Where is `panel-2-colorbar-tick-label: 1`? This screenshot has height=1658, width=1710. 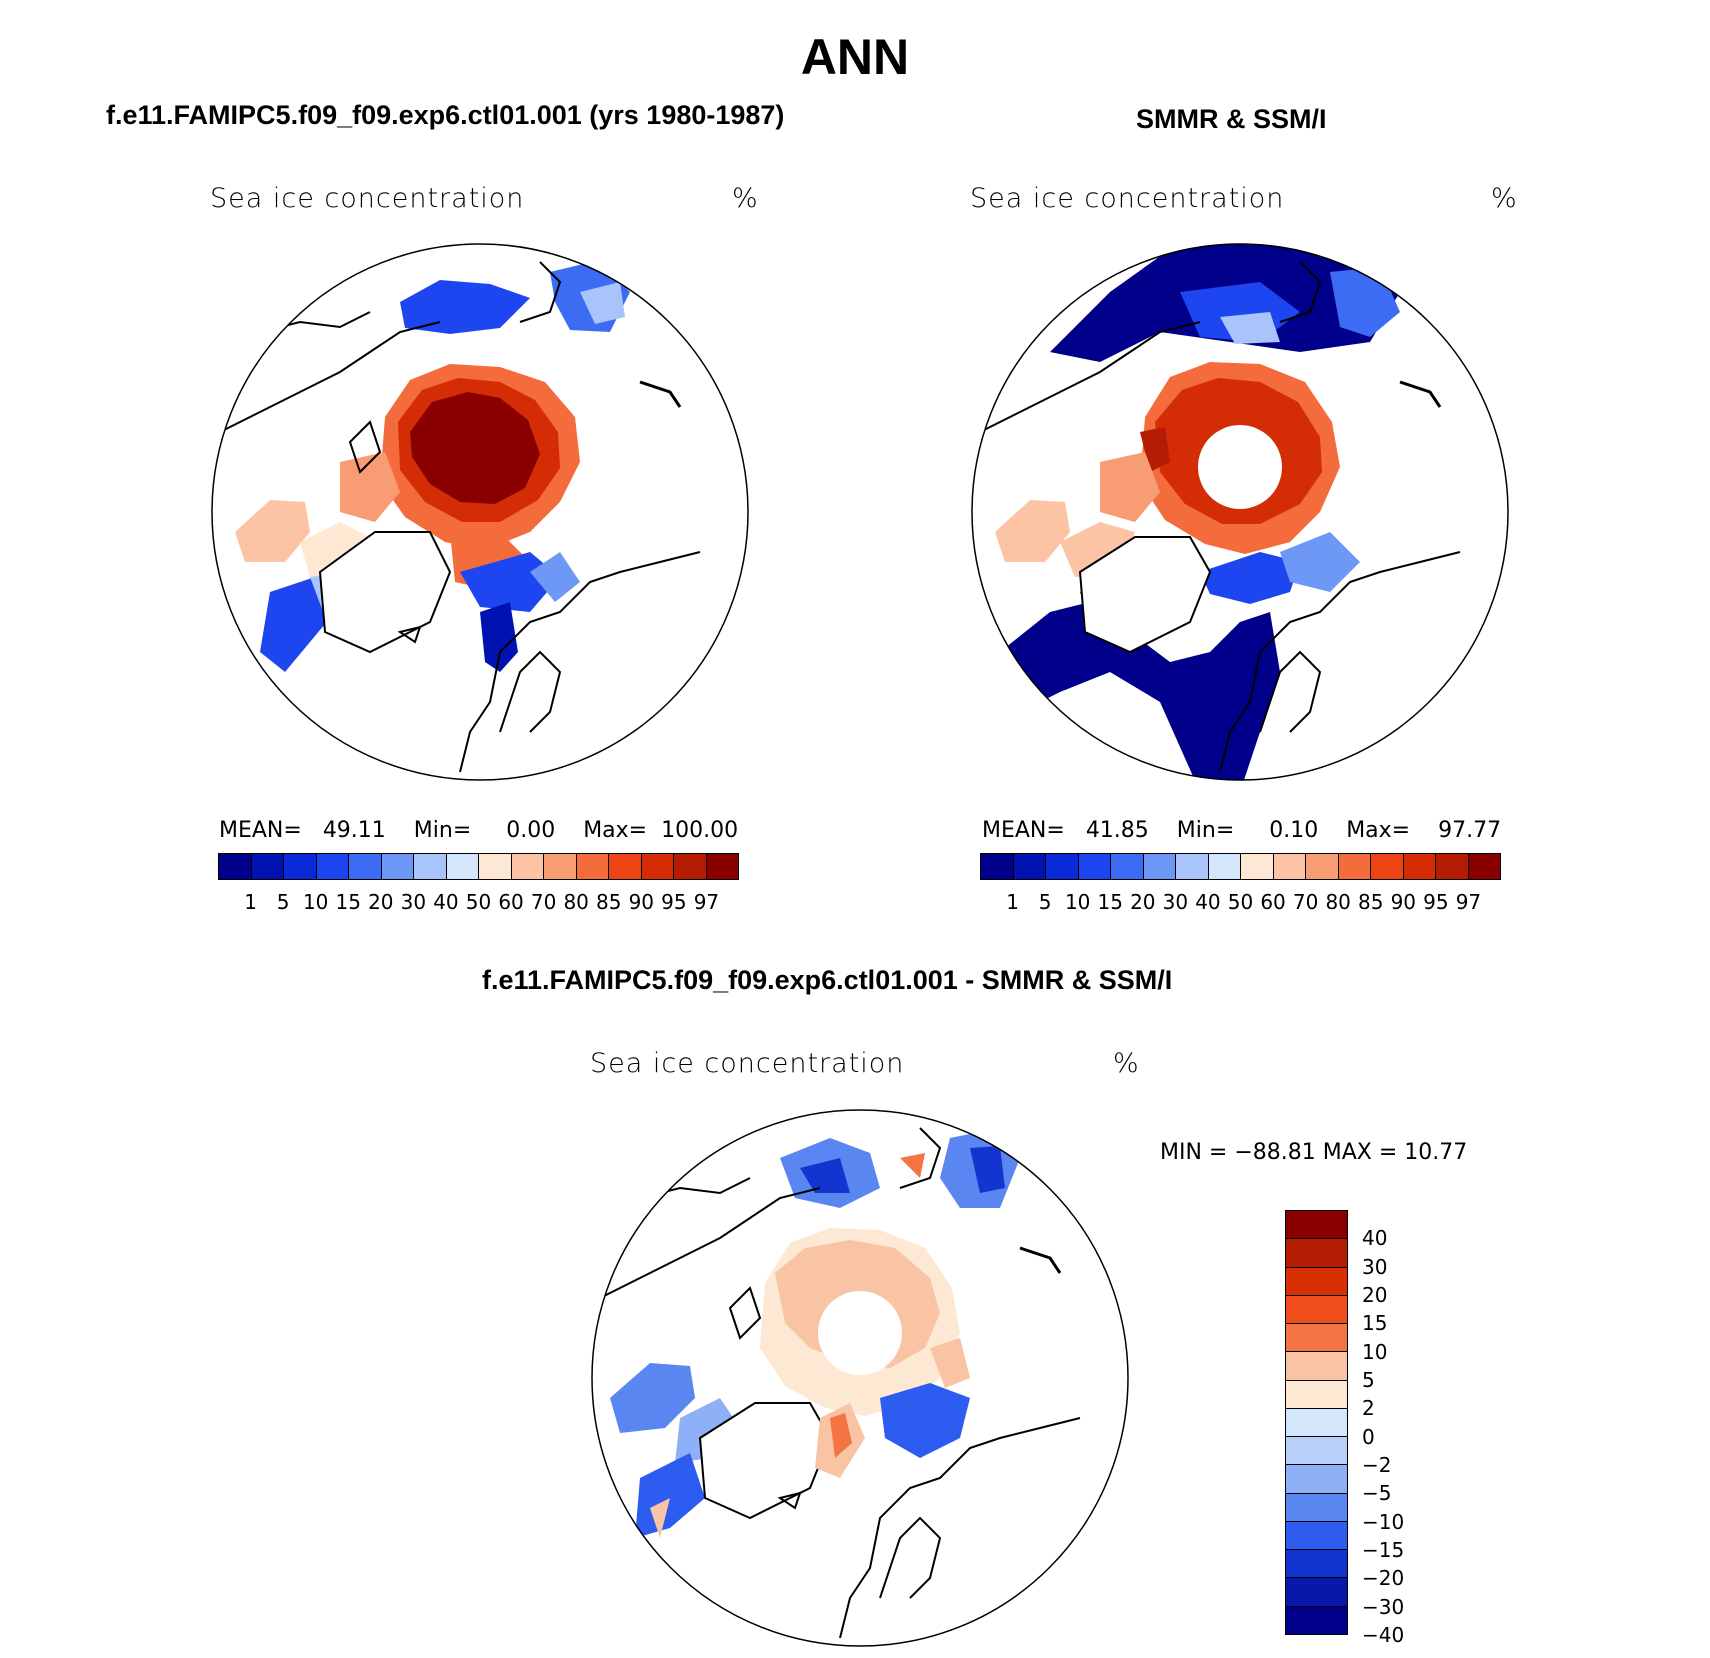
panel-2-colorbar-tick-label: 1 is located at coordinates (1012, 902).